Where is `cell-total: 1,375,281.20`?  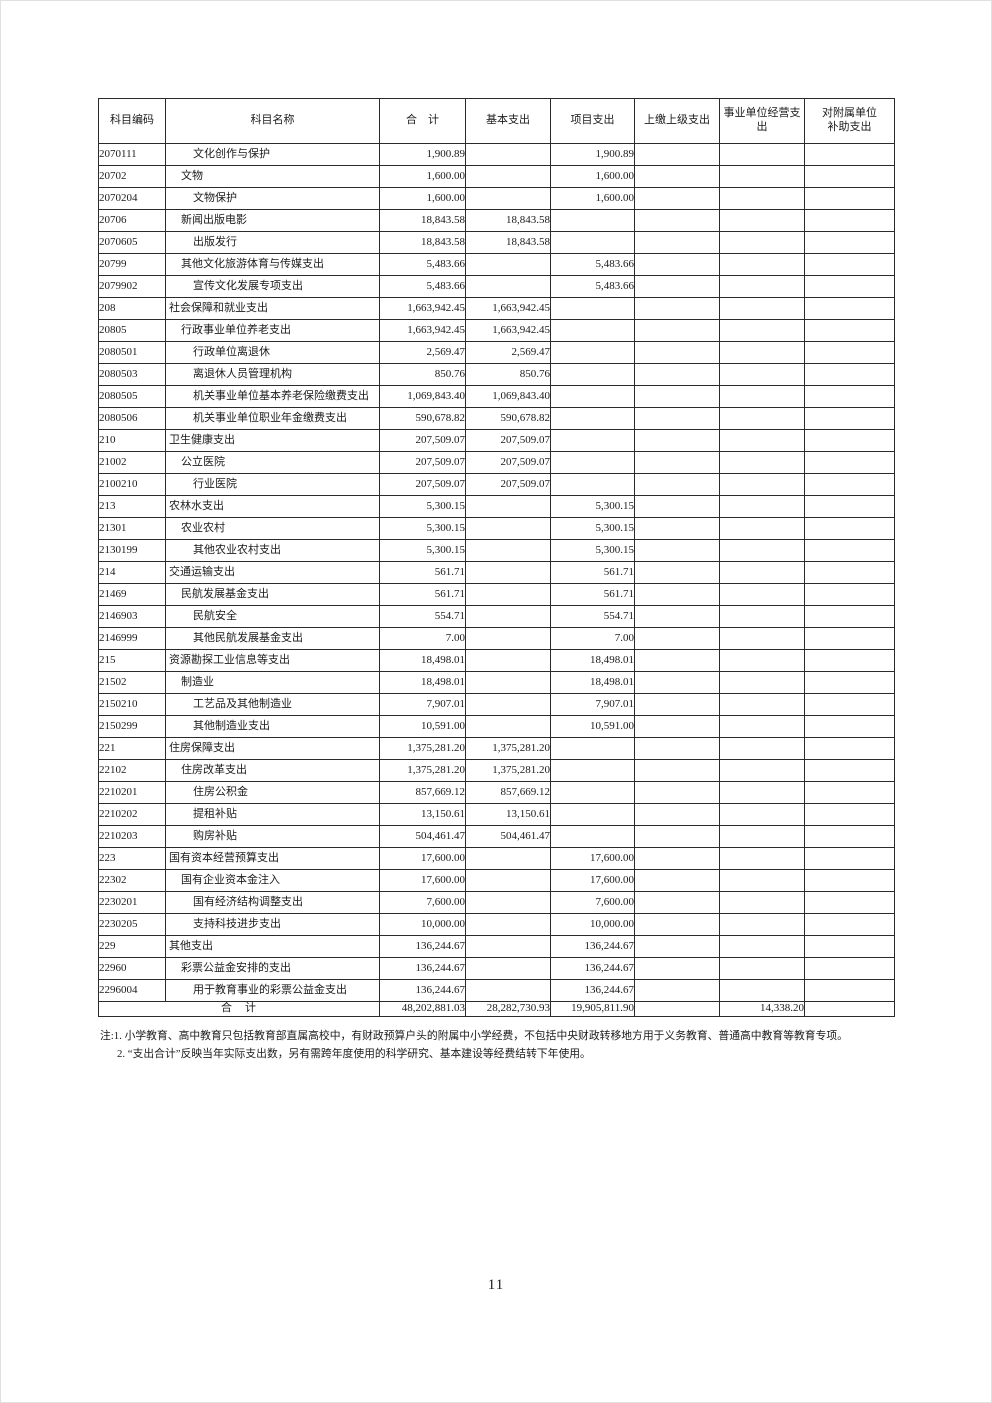 cell-total: 1,375,281.20 is located at coordinates (422, 748).